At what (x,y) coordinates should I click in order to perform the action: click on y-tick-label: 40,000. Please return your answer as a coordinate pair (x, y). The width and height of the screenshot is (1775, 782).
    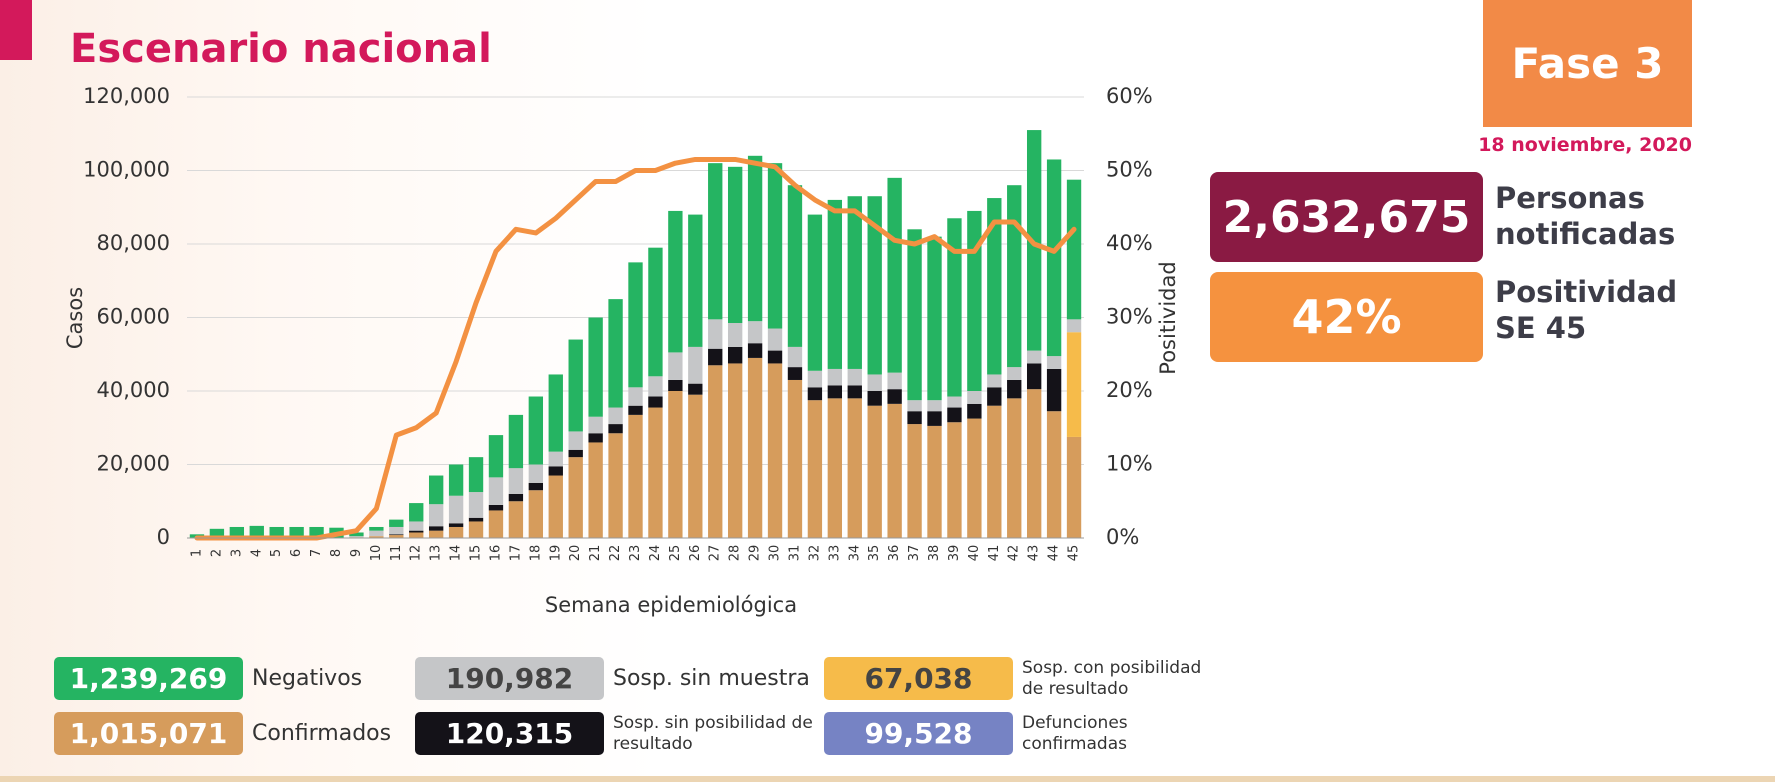
    Looking at the image, I should click on (133, 390).